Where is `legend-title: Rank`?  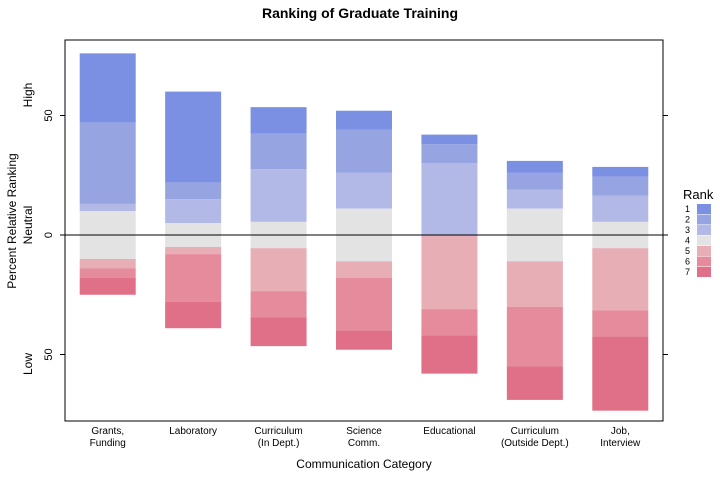 legend-title: Rank is located at coordinates (698, 194).